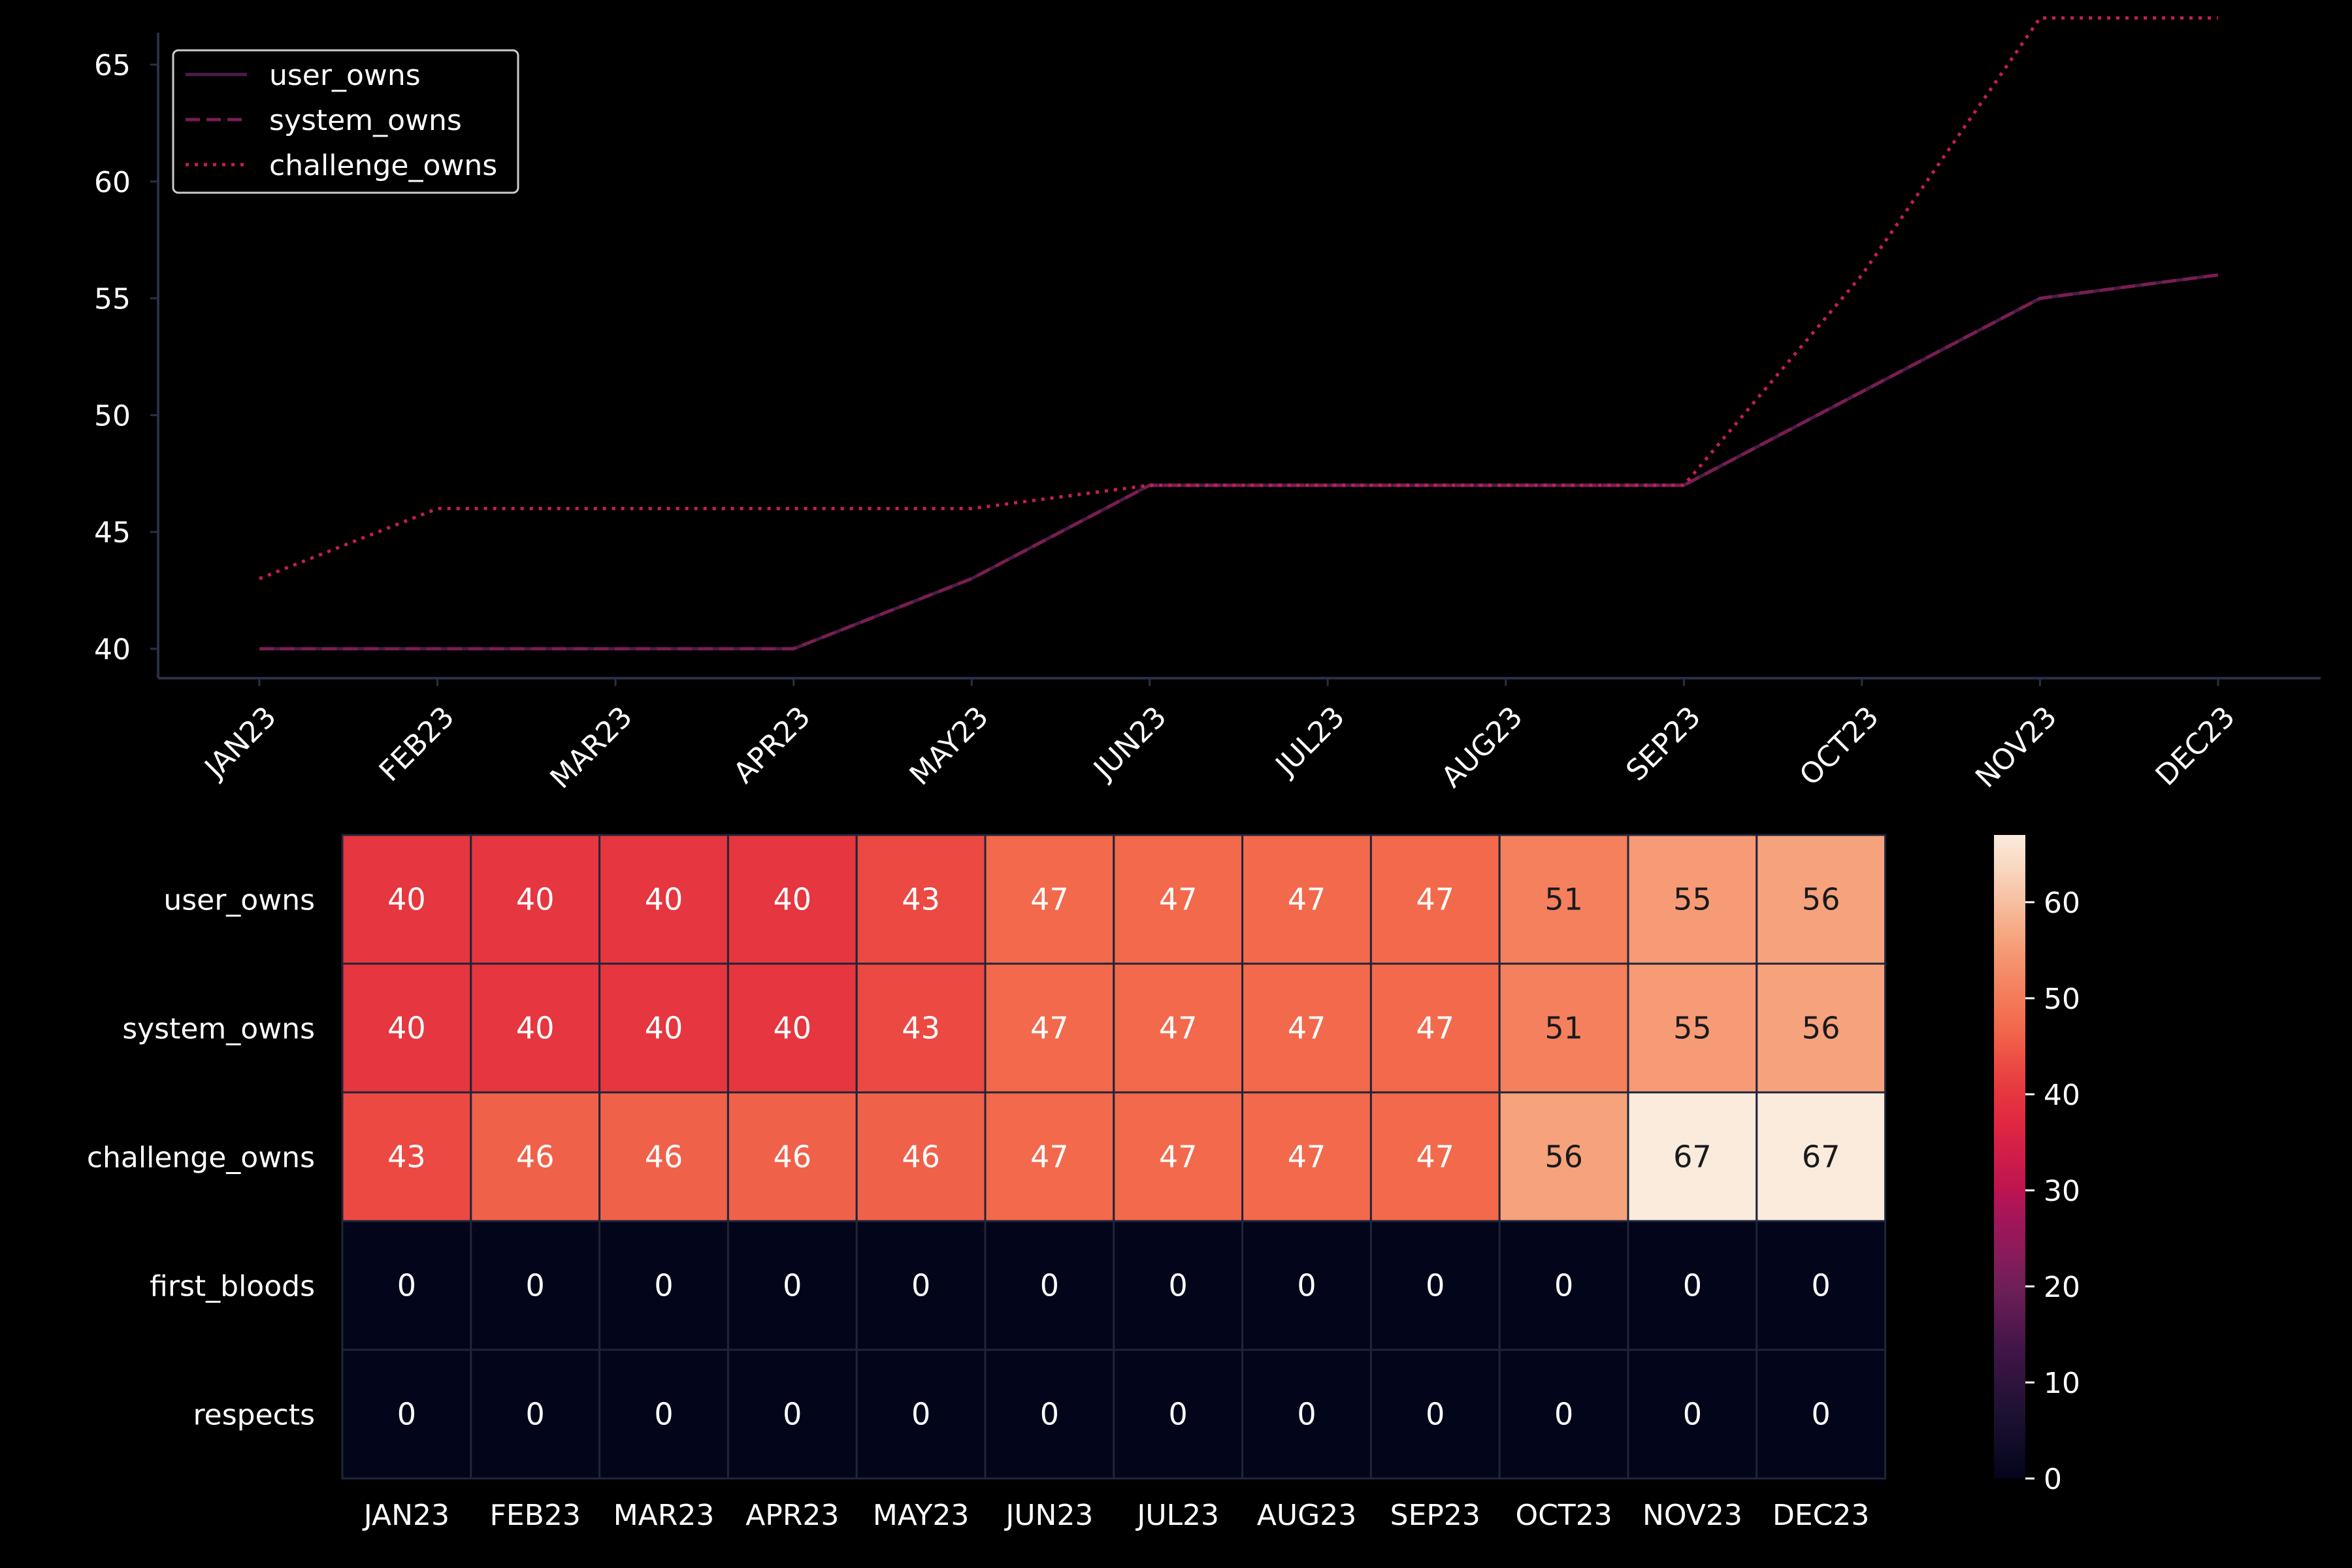 The image size is (2352, 1568). Describe the element at coordinates (232, 1286) in the screenshot. I see `heatmap-row-label: first_bloods` at that location.